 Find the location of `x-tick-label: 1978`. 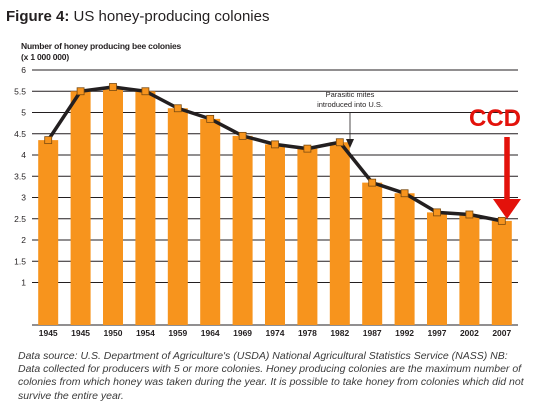

x-tick-label: 1978 is located at coordinates (307, 333).